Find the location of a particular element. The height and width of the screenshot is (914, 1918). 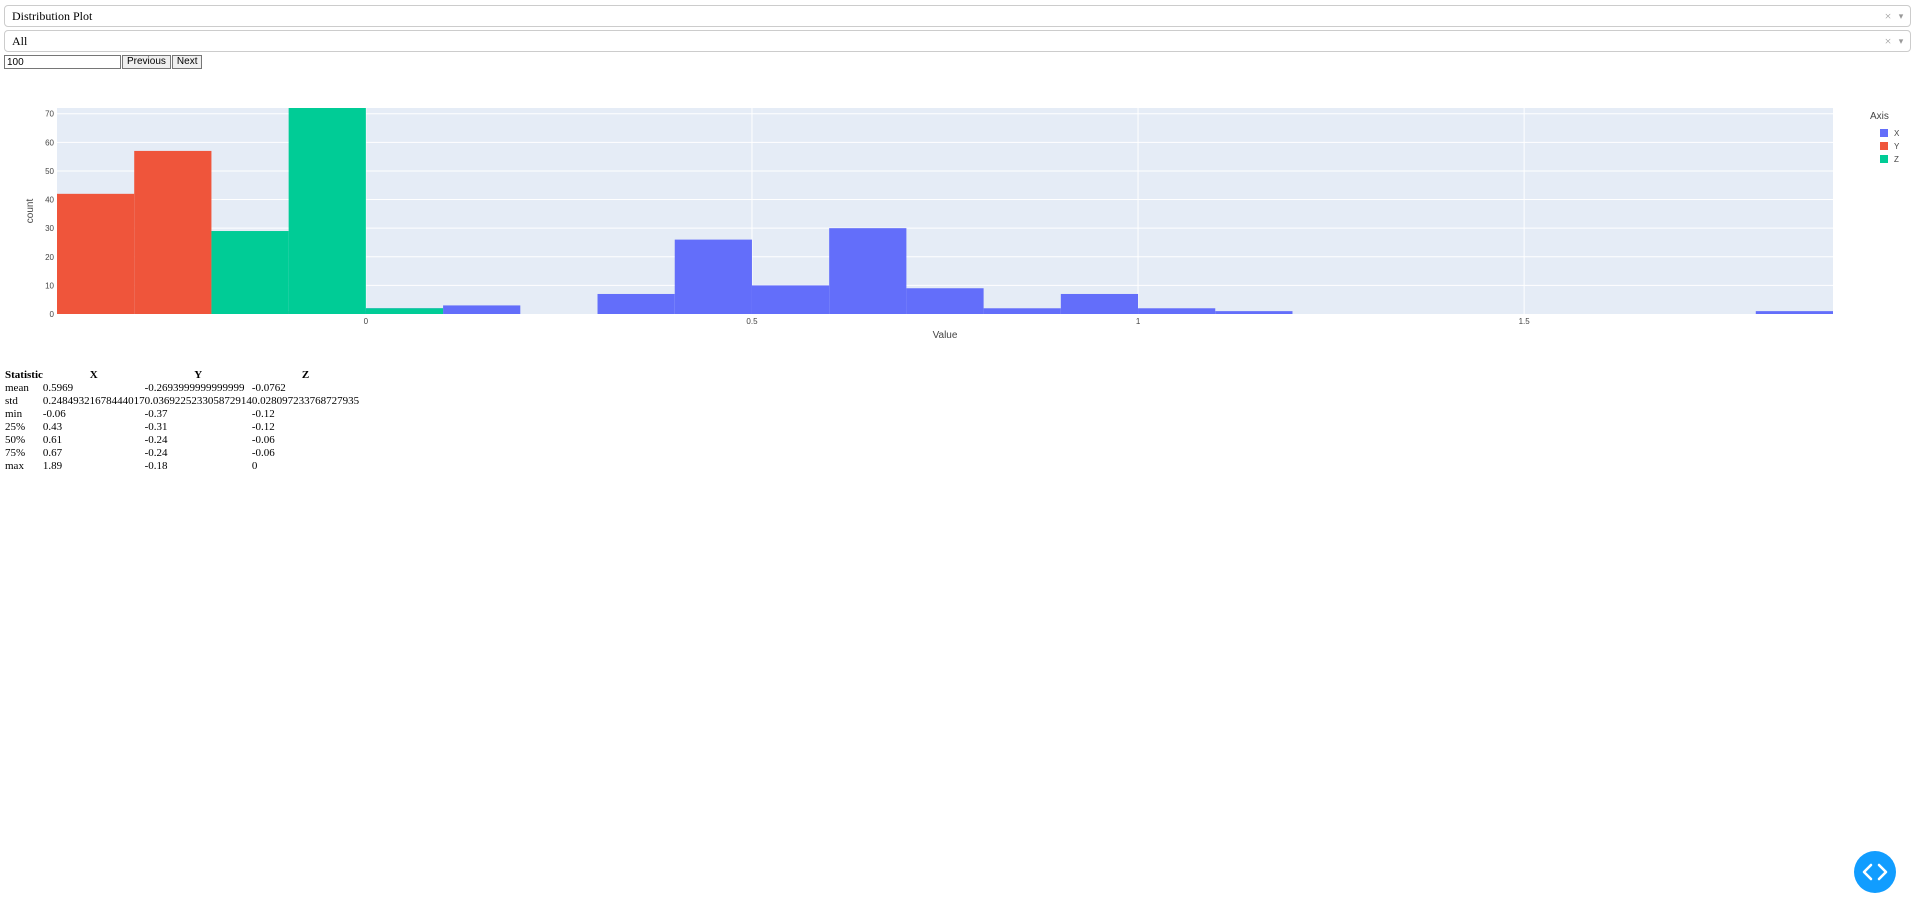

header-x: X is located at coordinates (93, 375).